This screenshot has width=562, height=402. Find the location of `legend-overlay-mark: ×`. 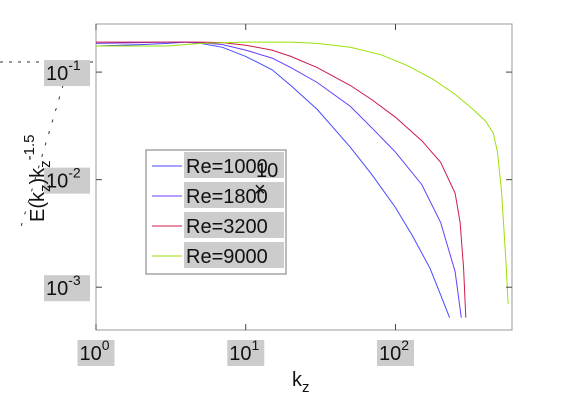

legend-overlay-mark: × is located at coordinates (260, 190).